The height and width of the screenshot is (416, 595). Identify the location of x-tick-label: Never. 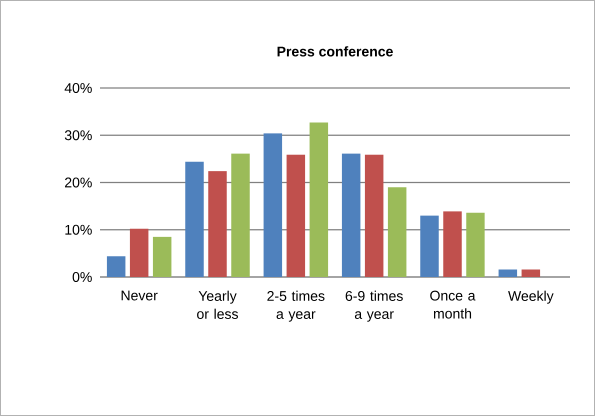
(140, 295).